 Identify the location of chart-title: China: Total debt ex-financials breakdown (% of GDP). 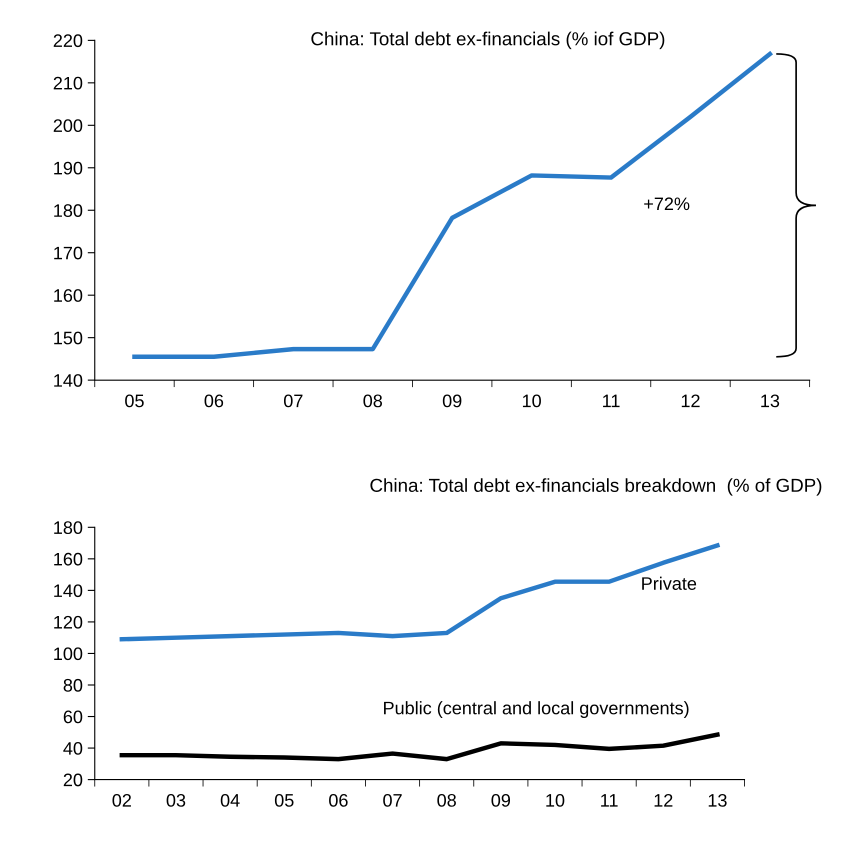
(596, 487).